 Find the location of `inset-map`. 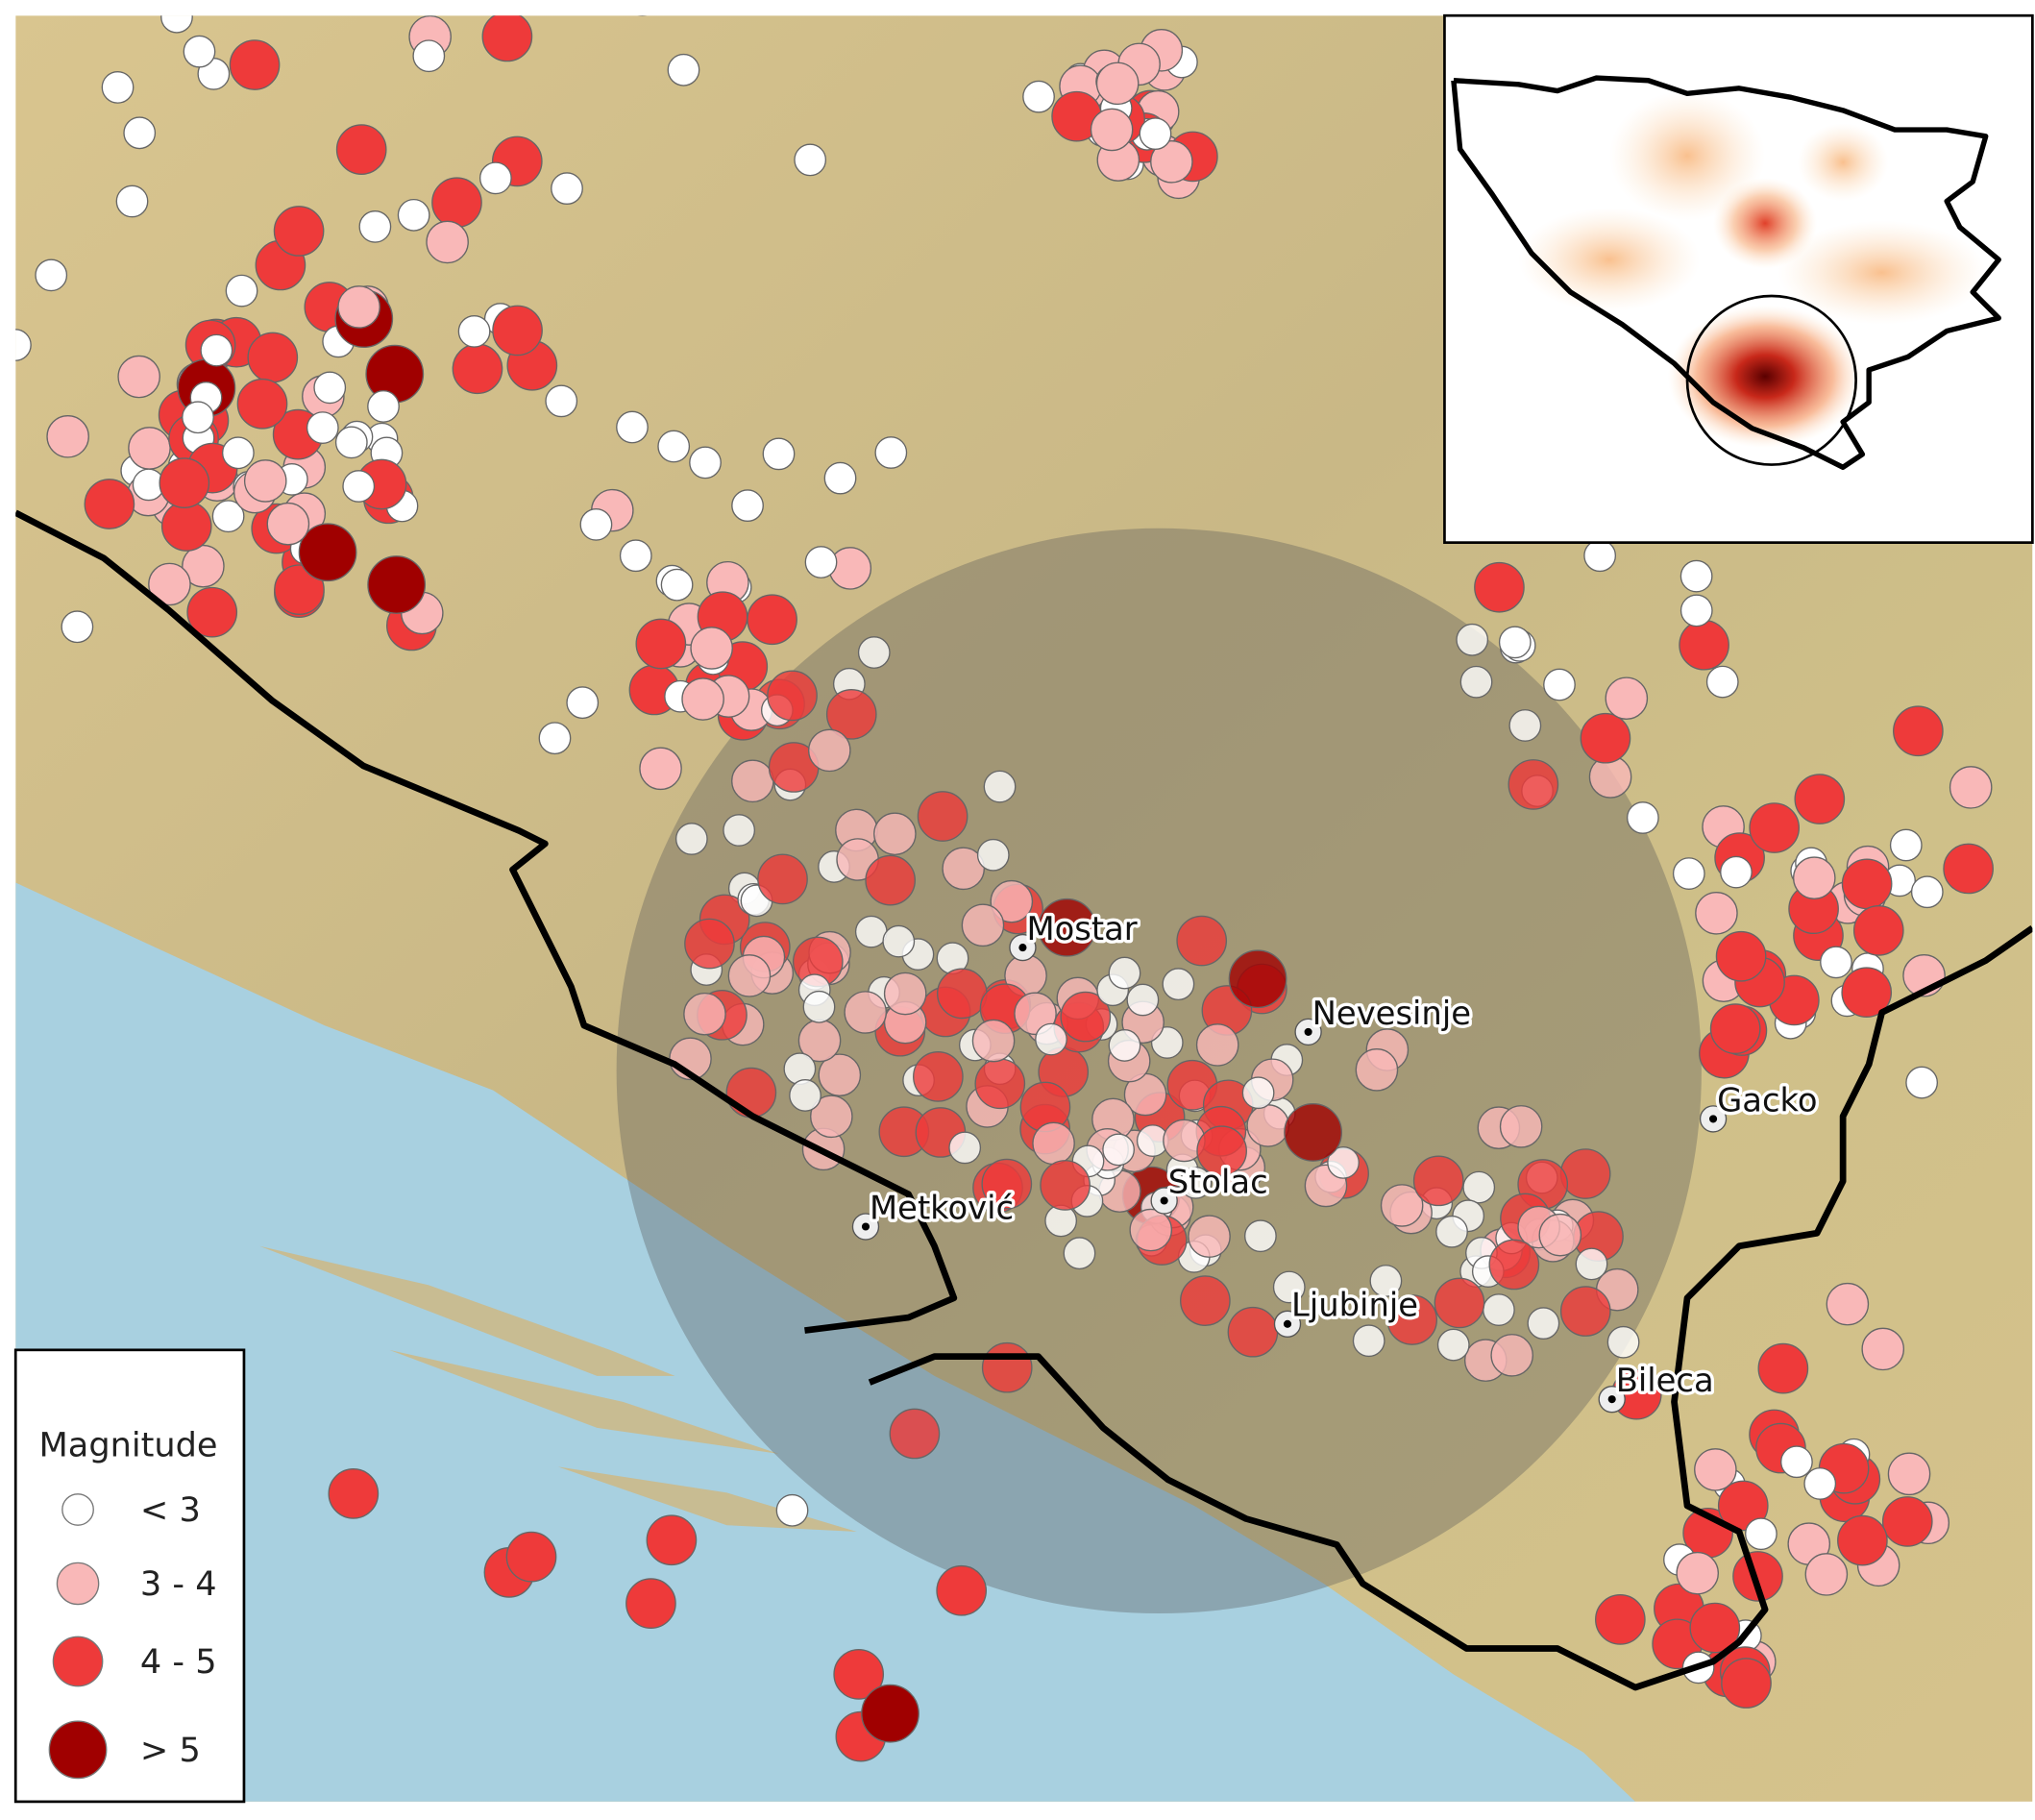

inset-map is located at coordinates (1738, 278).